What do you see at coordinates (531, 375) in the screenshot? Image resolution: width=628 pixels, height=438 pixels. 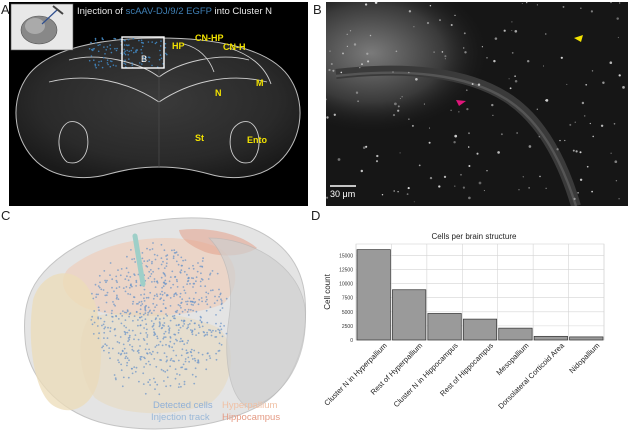 I see `x-tick-label: Dorsolateral Corticoid Area` at bounding box center [531, 375].